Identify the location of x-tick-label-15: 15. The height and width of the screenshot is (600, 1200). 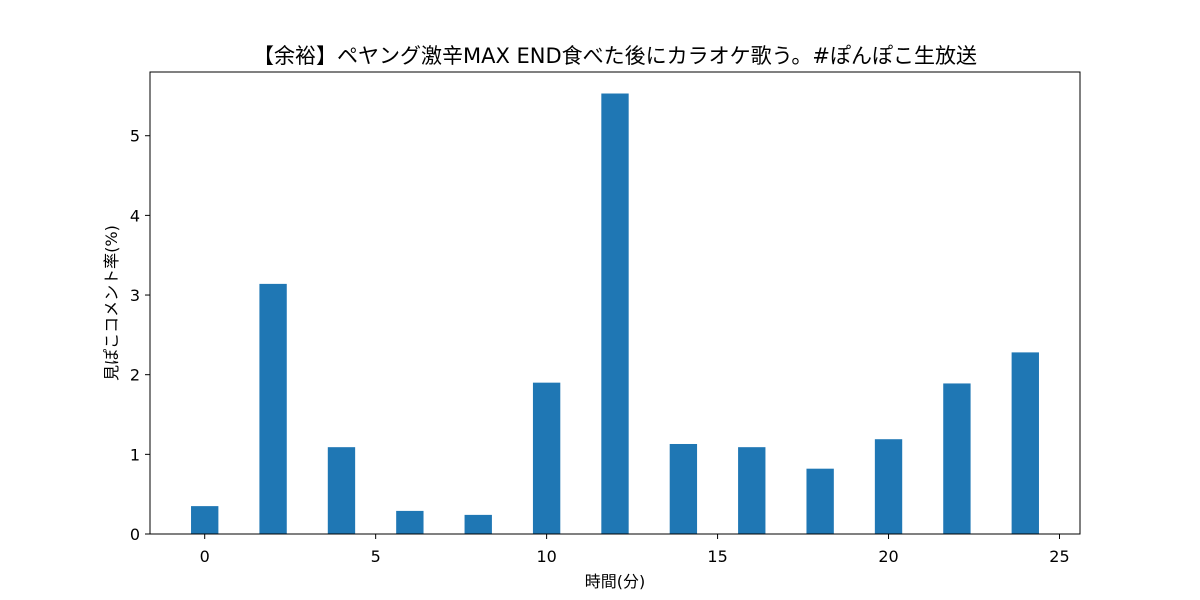
(717, 556).